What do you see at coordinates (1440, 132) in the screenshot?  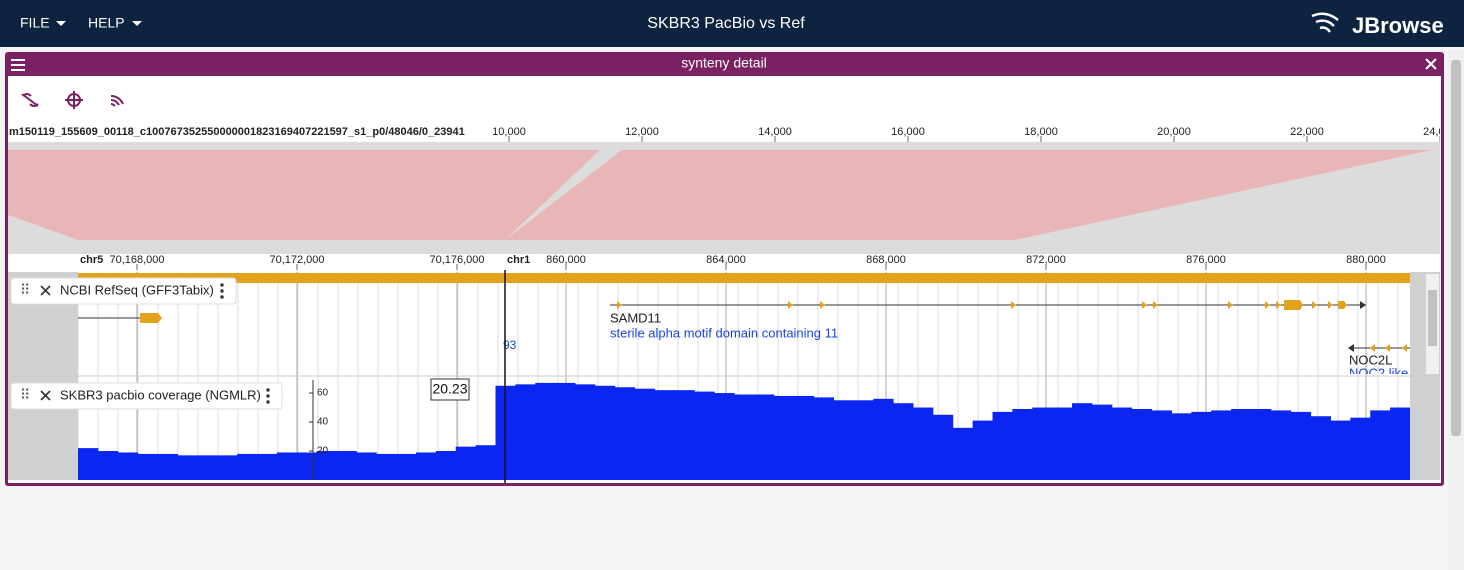 I see `ruler-label: 24,000` at bounding box center [1440, 132].